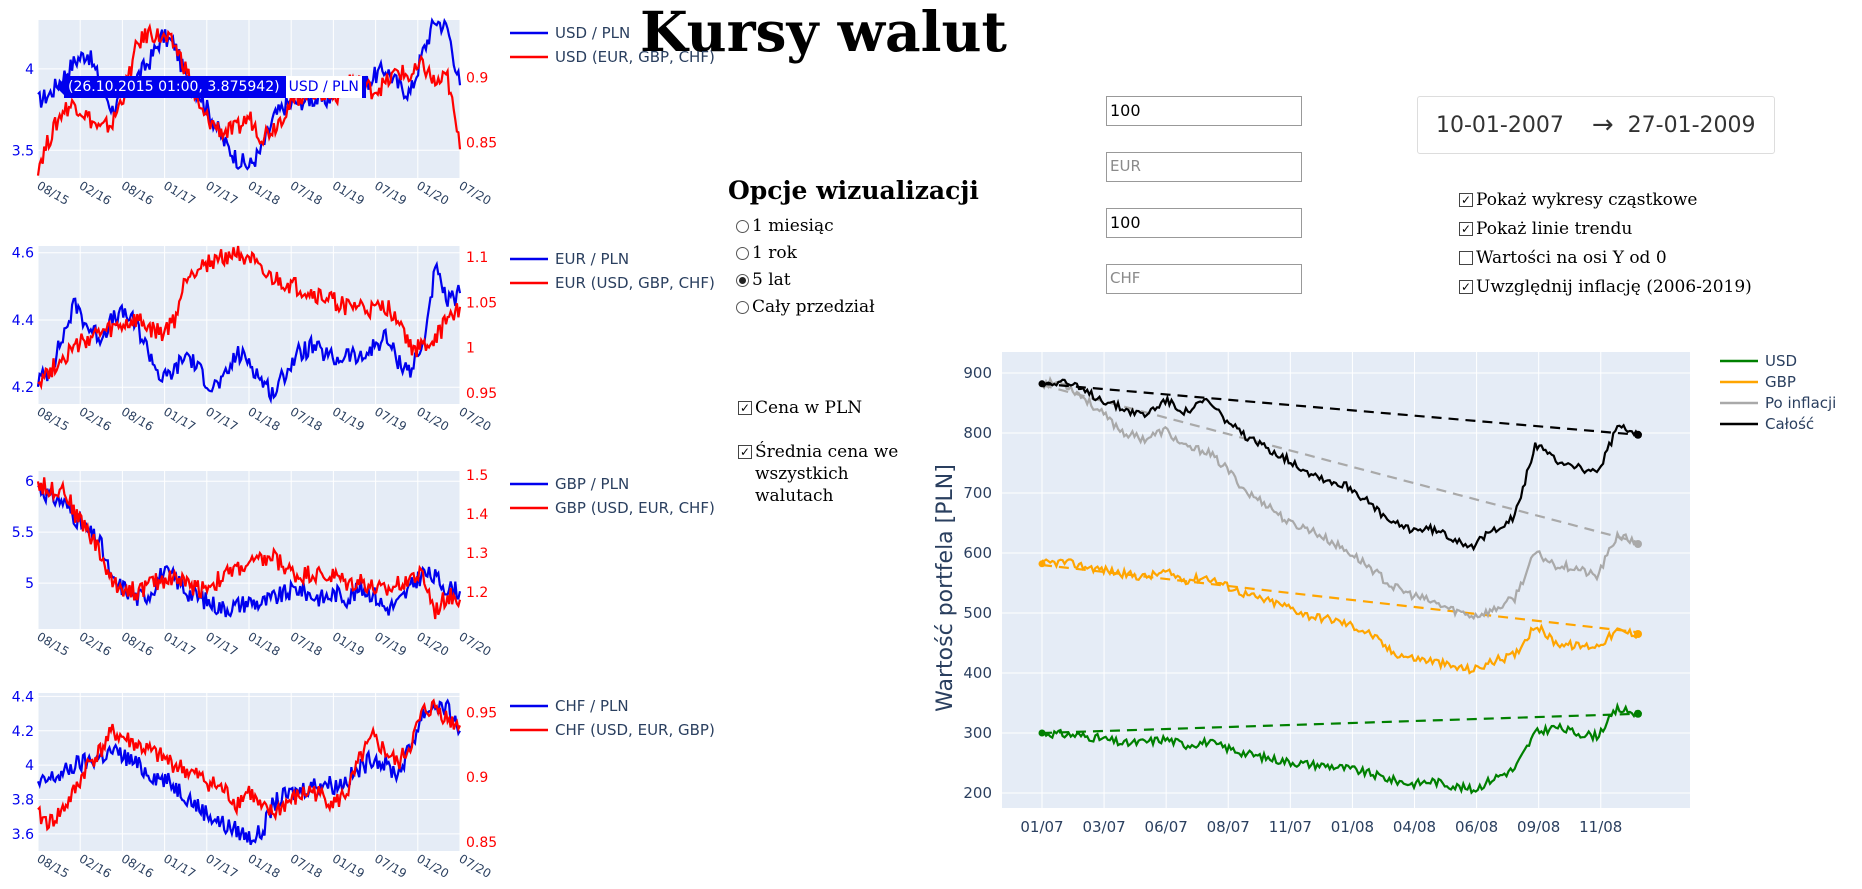 This screenshot has height=889, width=1862. I want to click on show-subcharts-checkbox: ✓ Pokaż wykresy cząstkowe, so click(1578, 200).